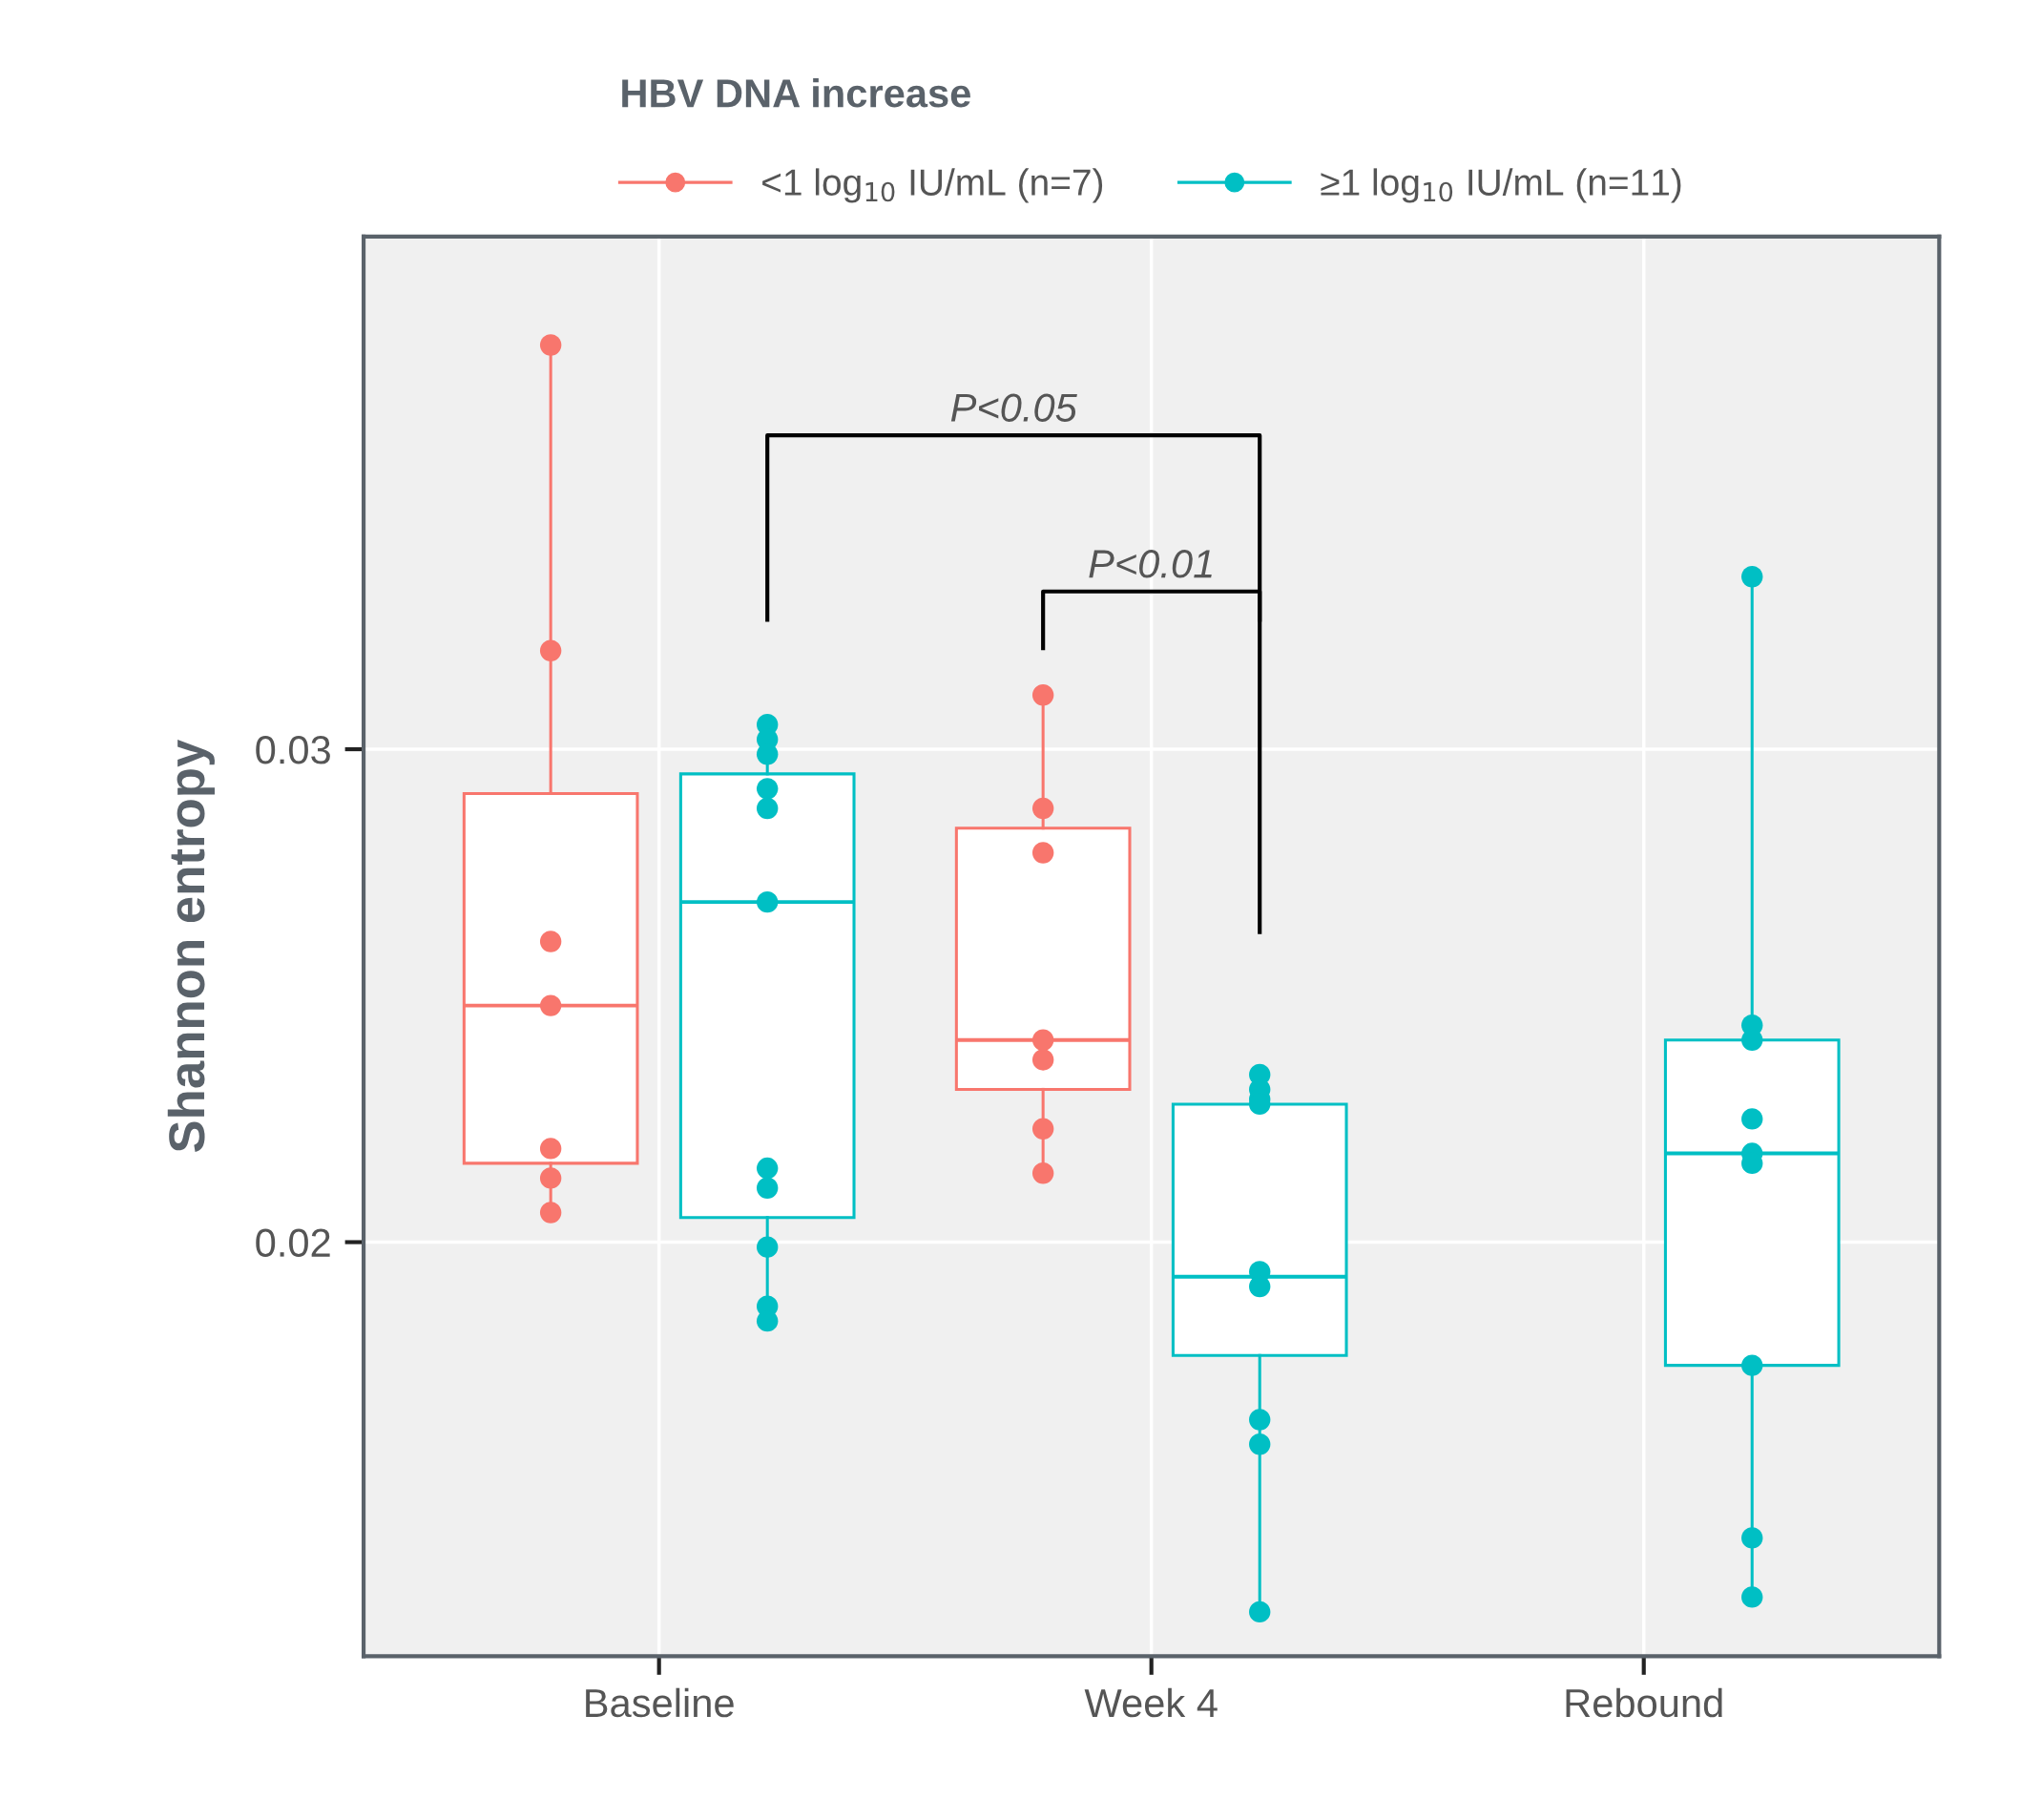 This screenshot has width=2020, height=1820. What do you see at coordinates (1013, 407) in the screenshot?
I see `annotation: P<0.05` at bounding box center [1013, 407].